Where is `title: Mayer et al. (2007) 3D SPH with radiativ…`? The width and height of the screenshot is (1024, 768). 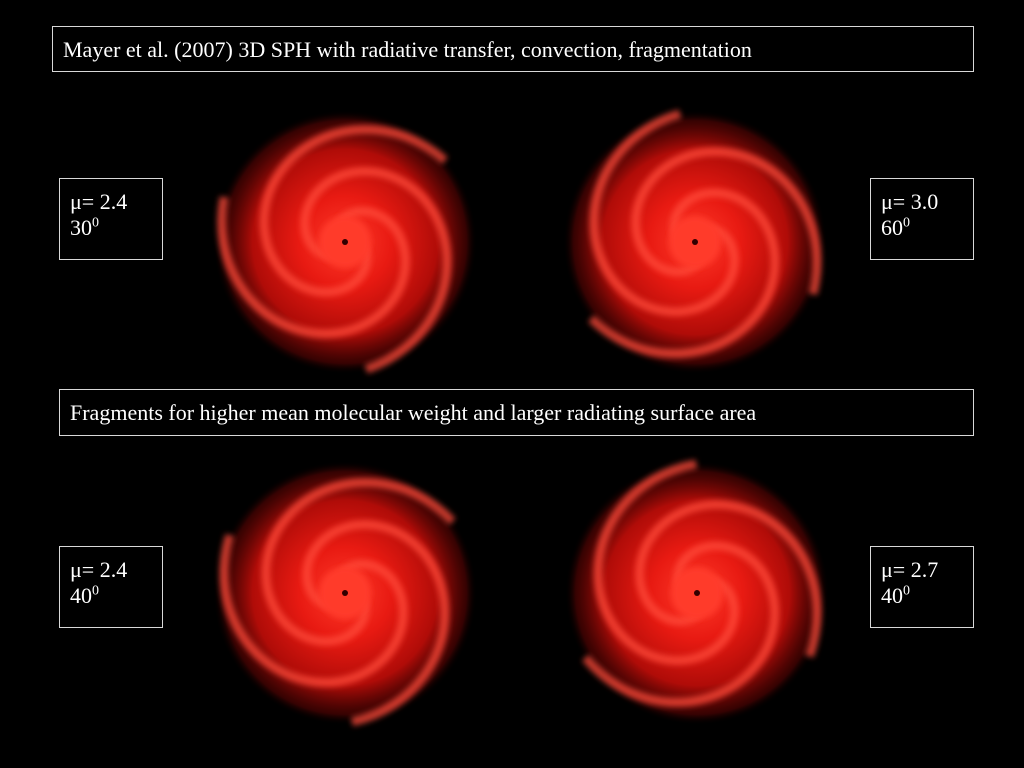 title: Mayer et al. (2007) 3D SPH with radiativ… is located at coordinates (407, 49).